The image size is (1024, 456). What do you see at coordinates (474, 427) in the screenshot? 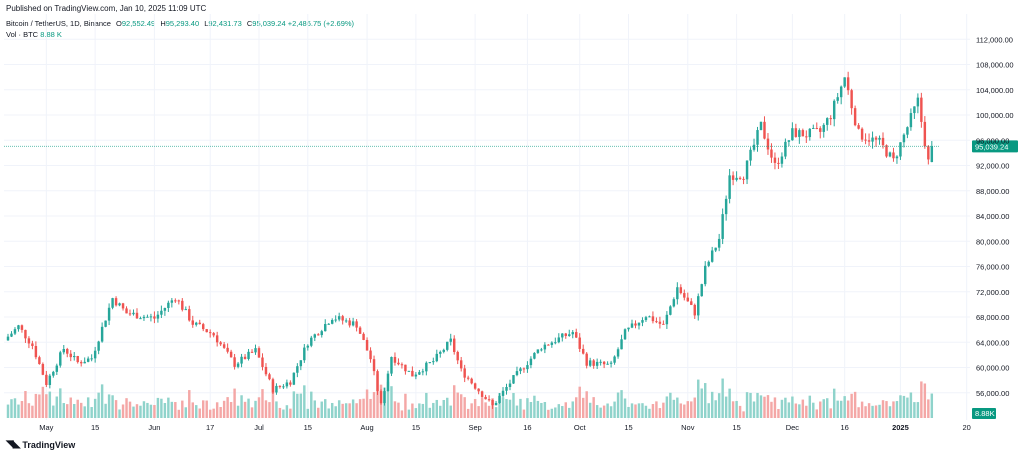
I see `x-tick-label: Sep` at bounding box center [474, 427].